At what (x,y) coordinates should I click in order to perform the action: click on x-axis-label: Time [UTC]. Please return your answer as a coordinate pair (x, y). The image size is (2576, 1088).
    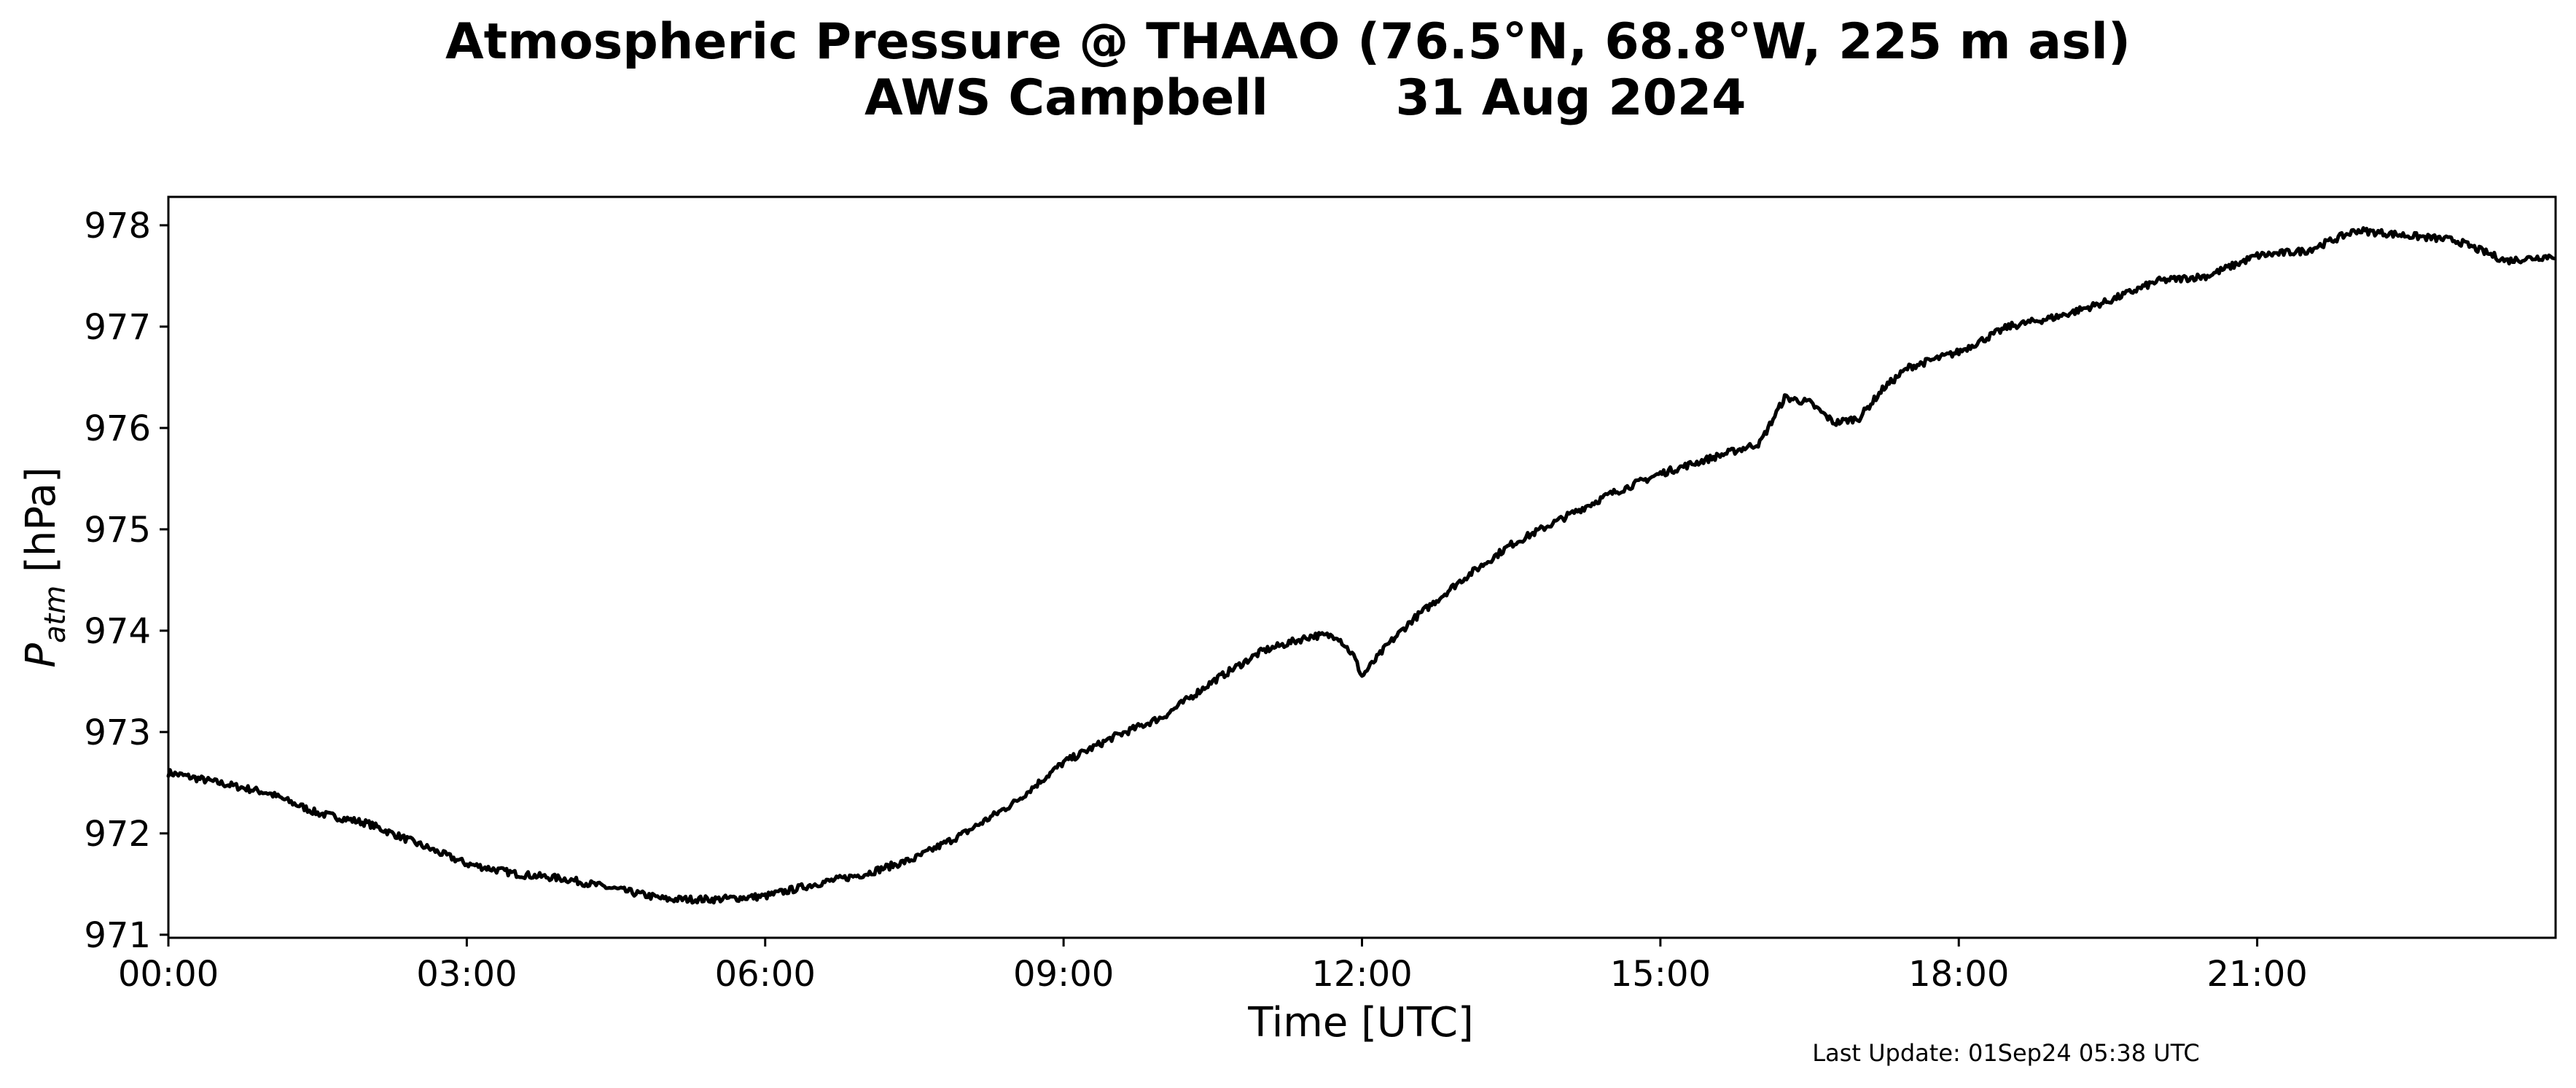
    Looking at the image, I should click on (1360, 1023).